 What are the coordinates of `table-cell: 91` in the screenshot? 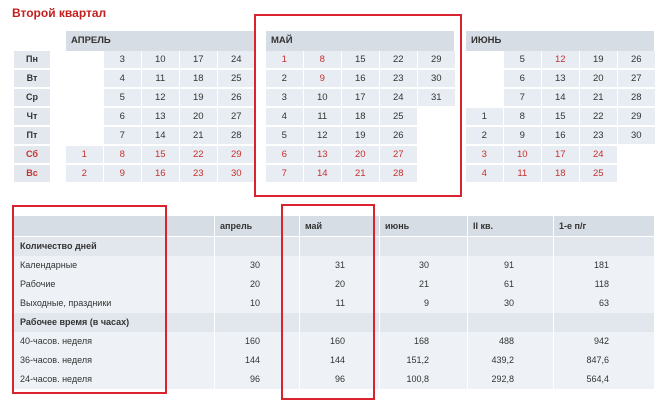 It's located at (508, 265).